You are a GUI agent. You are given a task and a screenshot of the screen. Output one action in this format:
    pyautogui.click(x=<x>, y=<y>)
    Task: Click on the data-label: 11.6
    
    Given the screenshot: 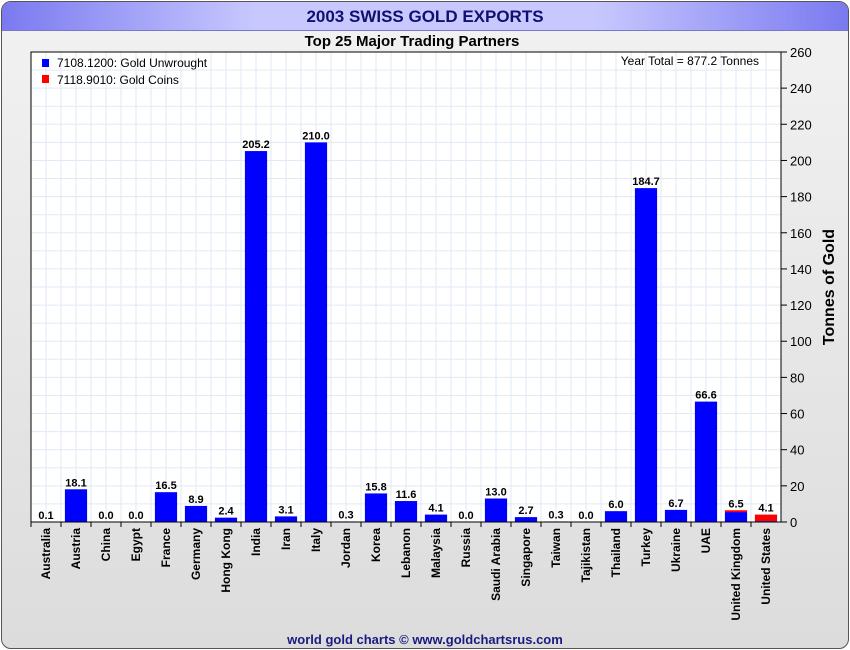 What is the action you would take?
    pyautogui.click(x=406, y=495)
    